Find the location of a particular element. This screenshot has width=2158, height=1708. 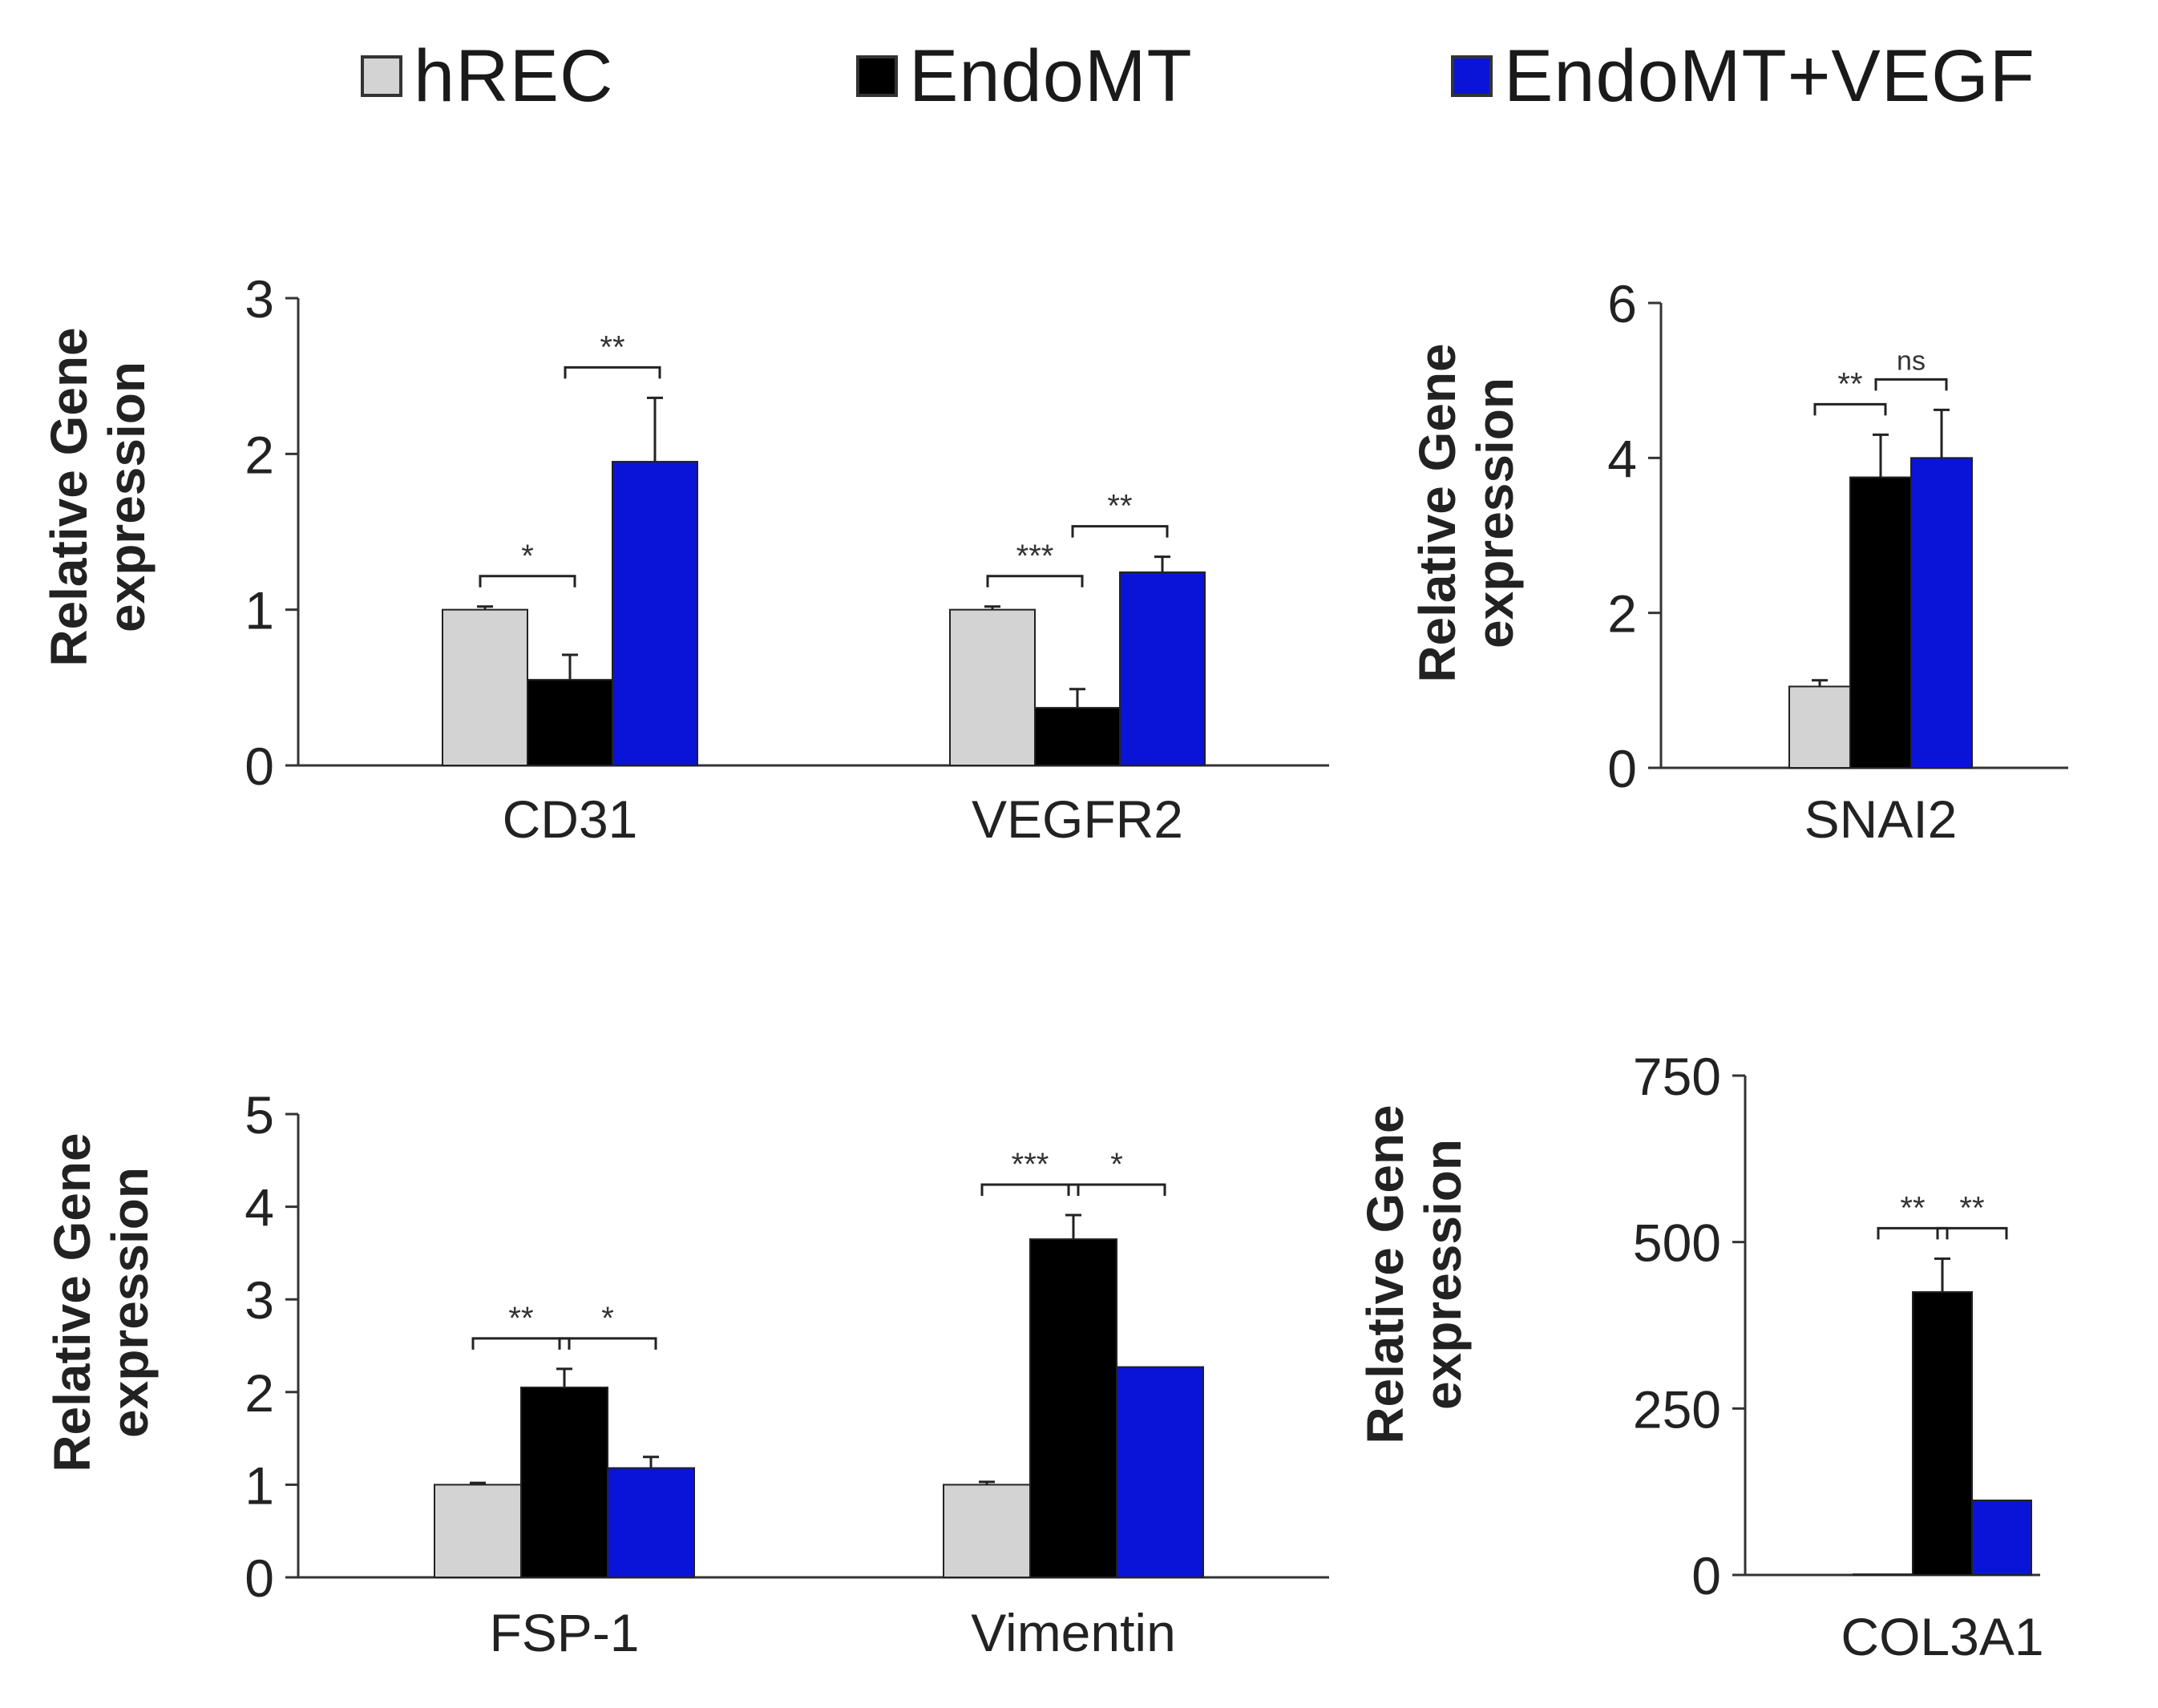

legend-item-endomt: EndoMT is located at coordinates (1024, 76).